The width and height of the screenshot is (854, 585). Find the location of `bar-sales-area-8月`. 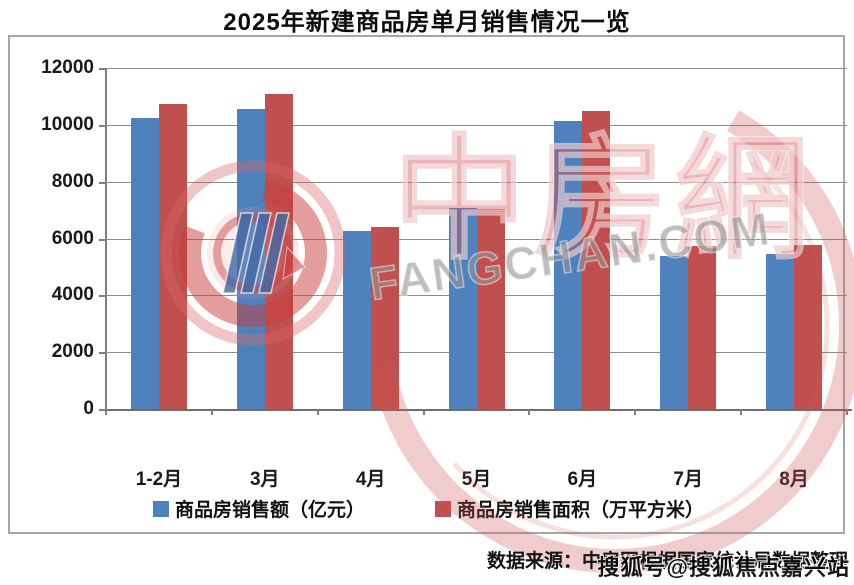

bar-sales-area-8月 is located at coordinates (808, 326).